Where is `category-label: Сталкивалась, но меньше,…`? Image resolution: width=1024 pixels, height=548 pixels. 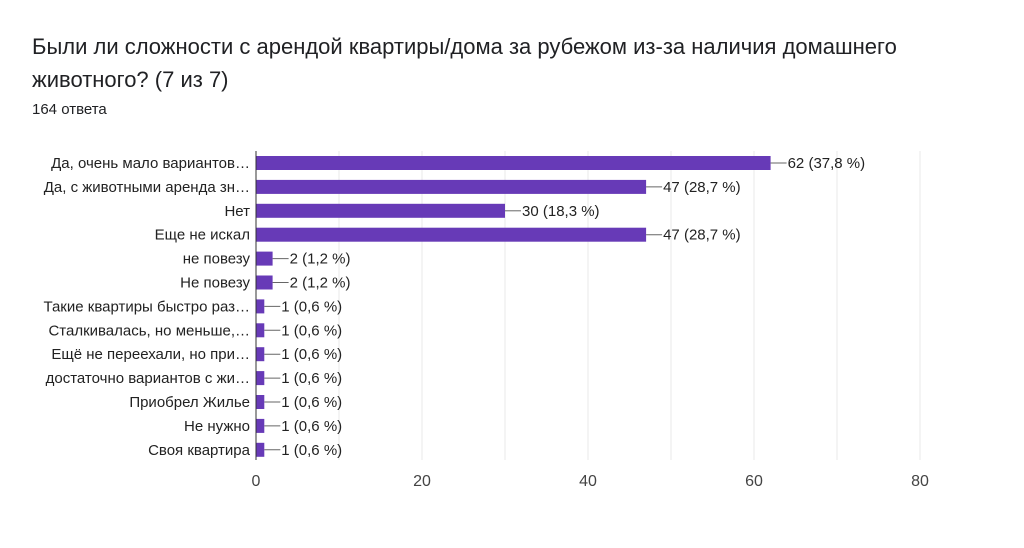 category-label: Сталкивалась, но меньше,… is located at coordinates (149, 330).